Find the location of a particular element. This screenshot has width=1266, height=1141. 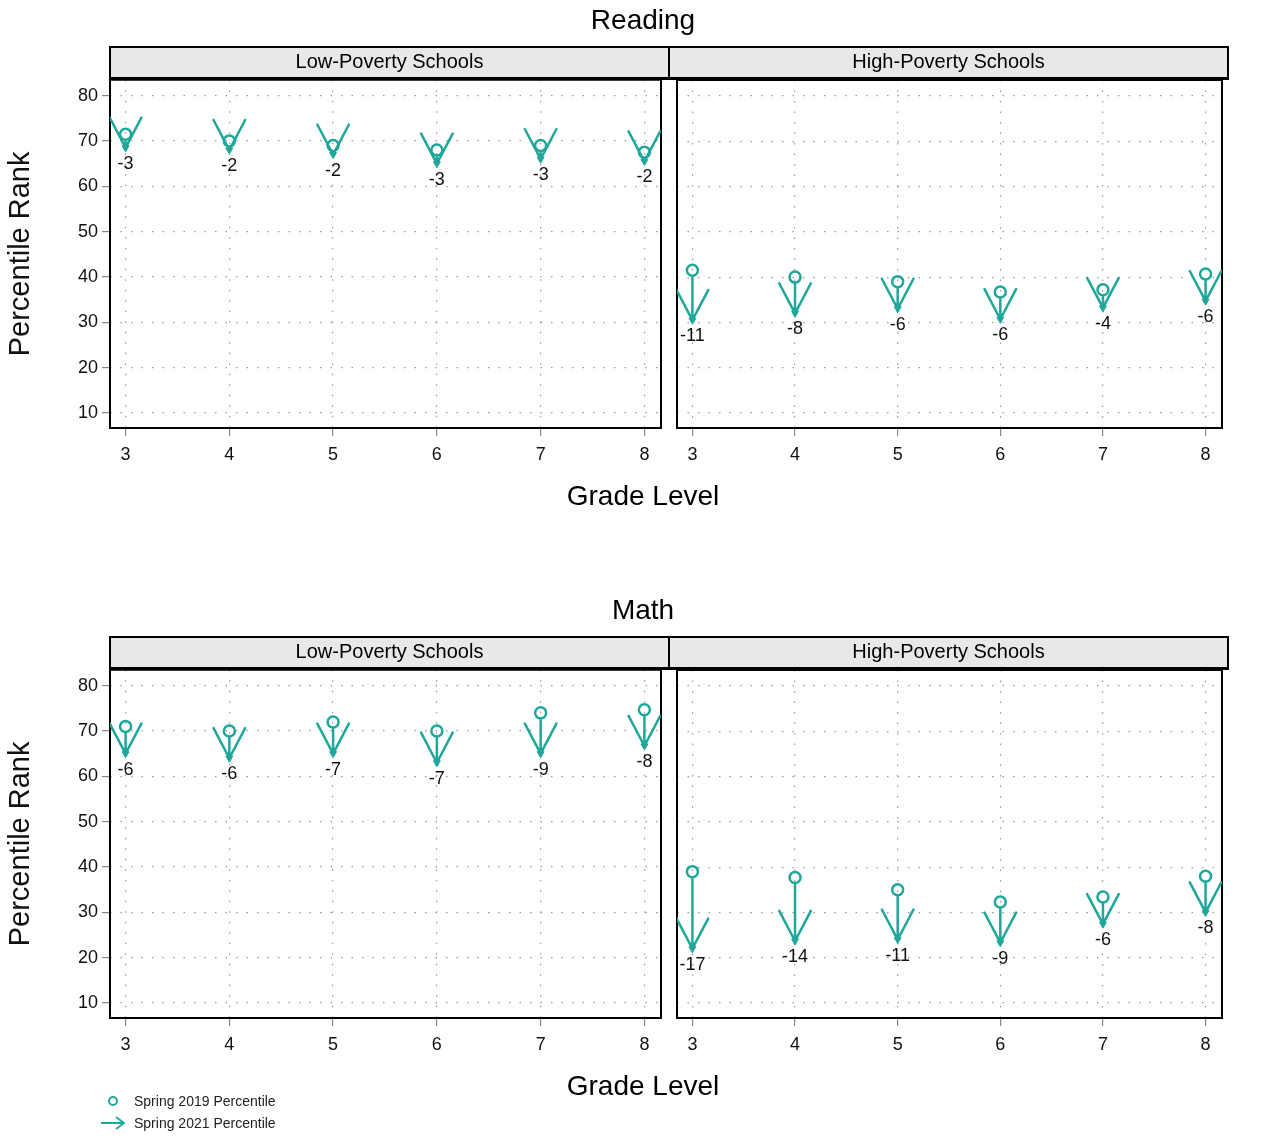

annotation: -14 is located at coordinates (795, 955).